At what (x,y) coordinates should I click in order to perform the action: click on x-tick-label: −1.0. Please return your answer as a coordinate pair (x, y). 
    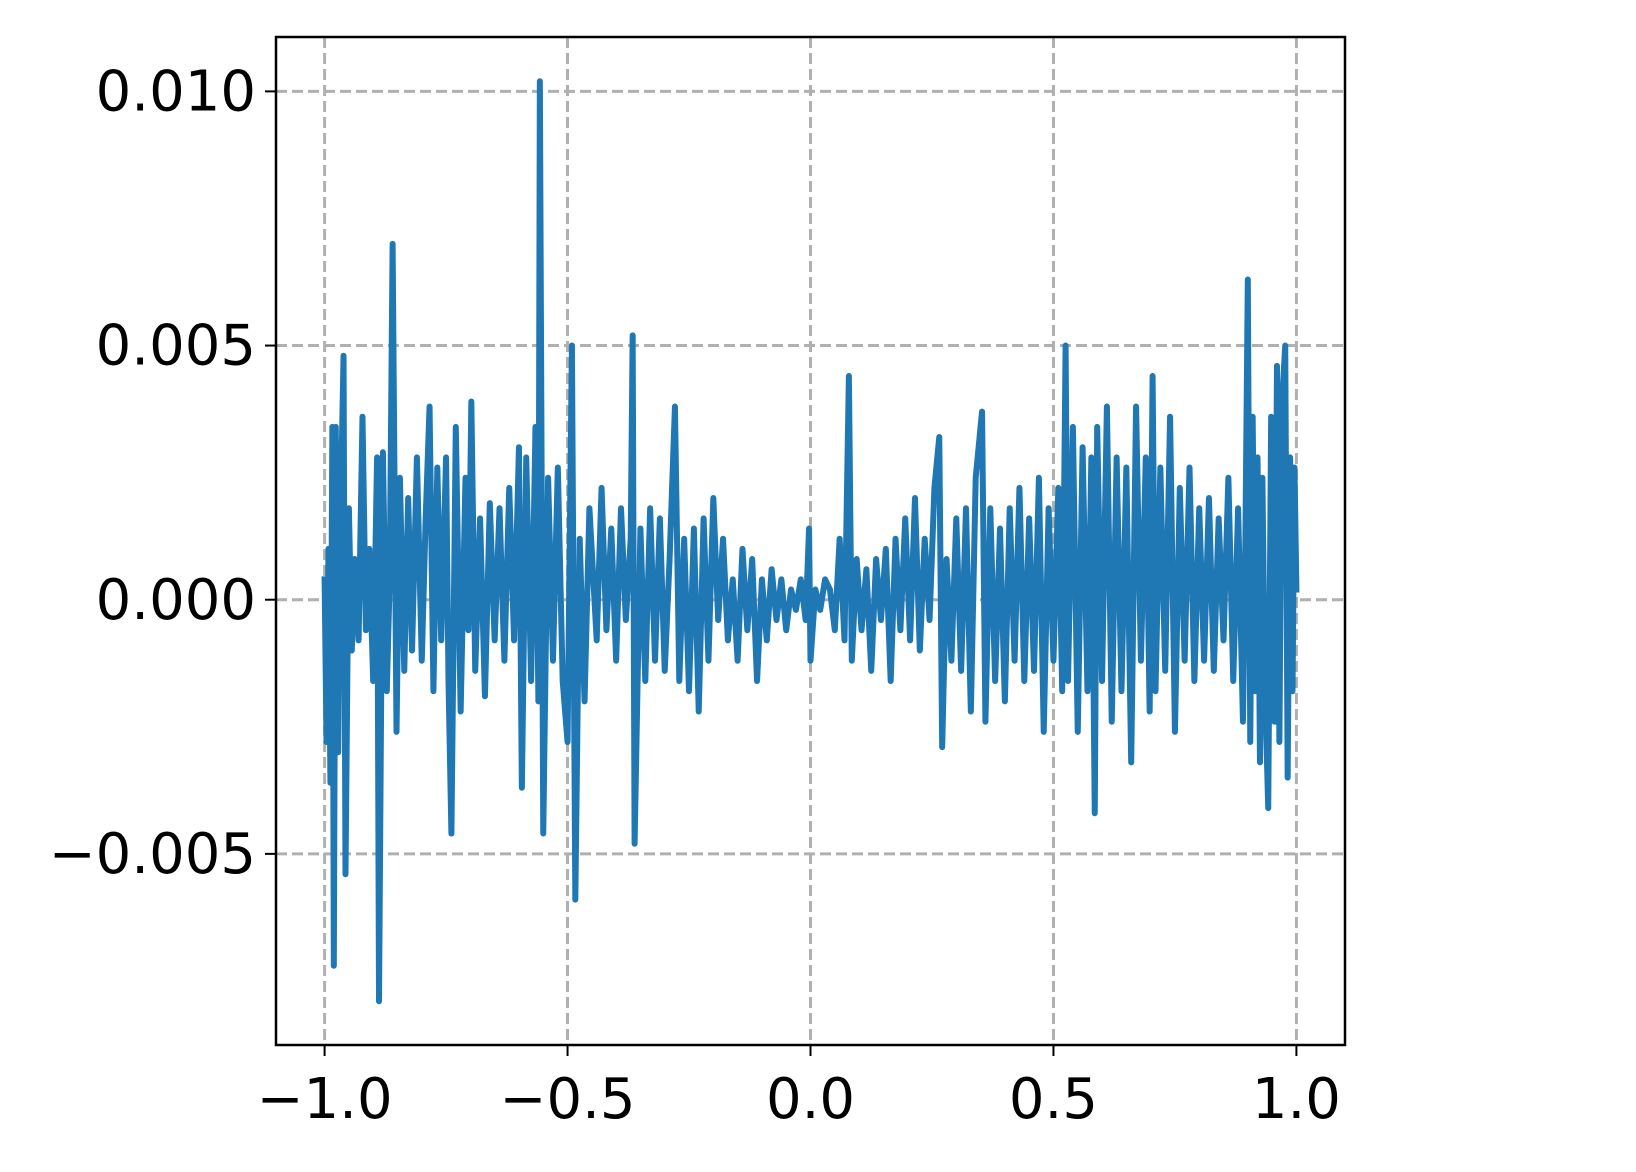
    Looking at the image, I should click on (325, 1099).